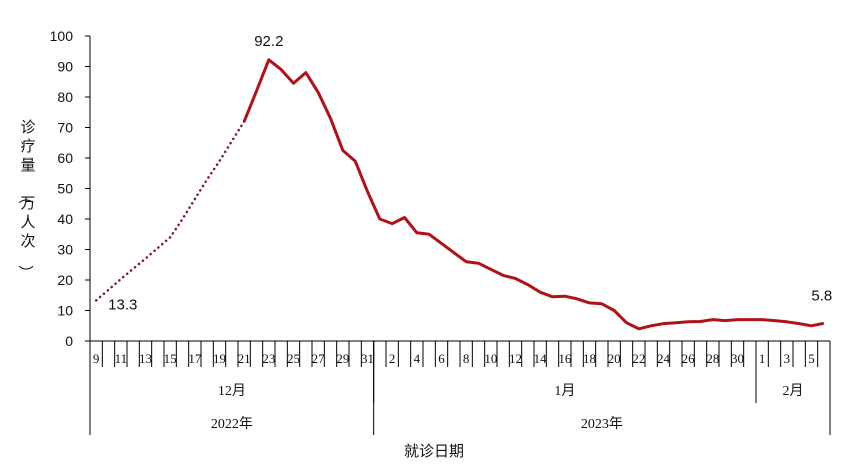 This screenshot has height=469, width=848. What do you see at coordinates (27, 165) in the screenshot?
I see `y-axis-title-char: 量` at bounding box center [27, 165].